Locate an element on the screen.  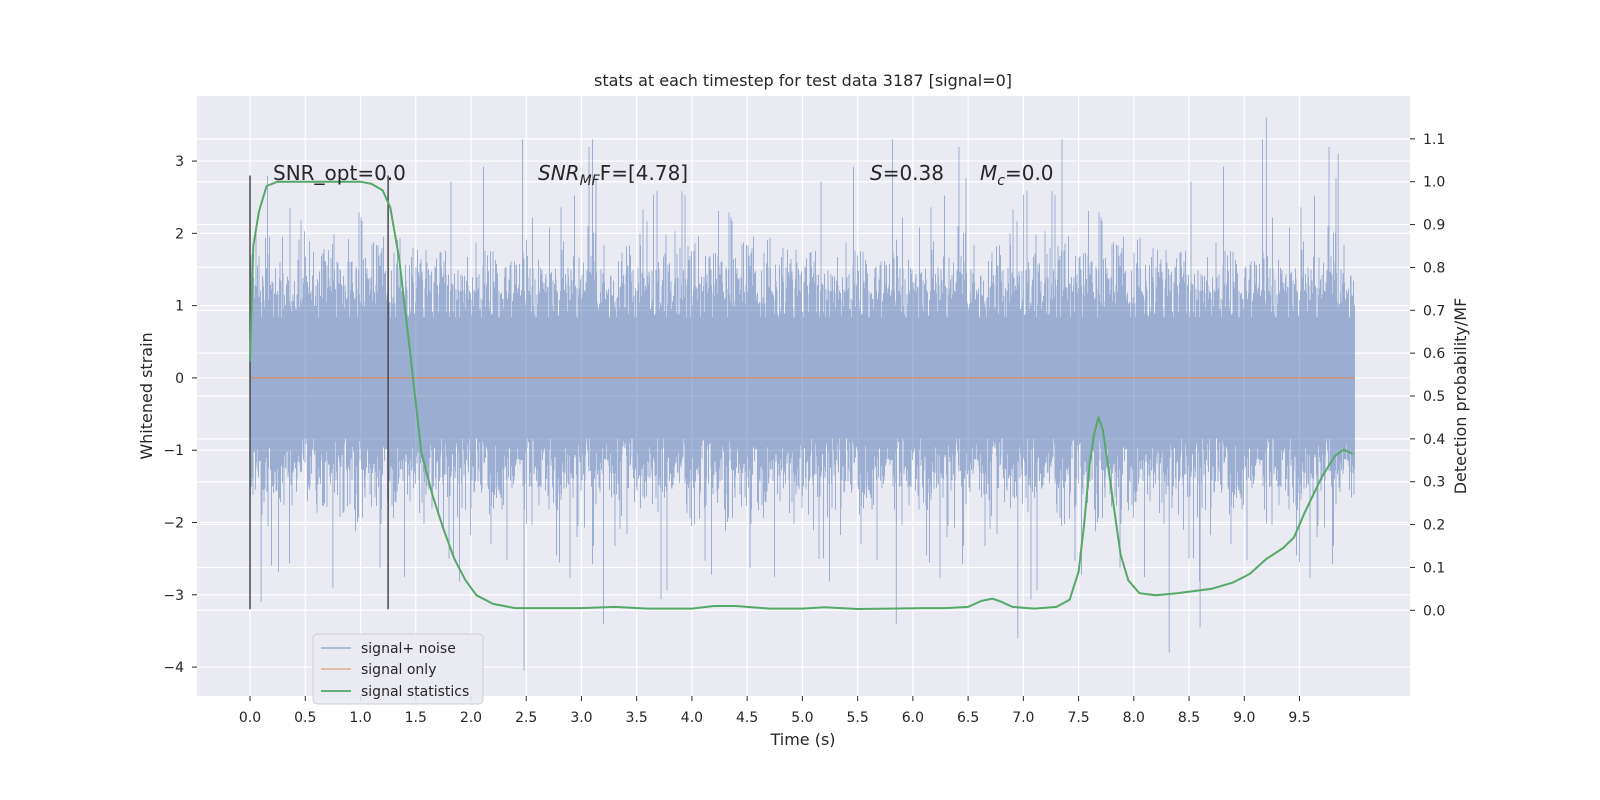
x-tick-label: 1.5 is located at coordinates (416, 718).